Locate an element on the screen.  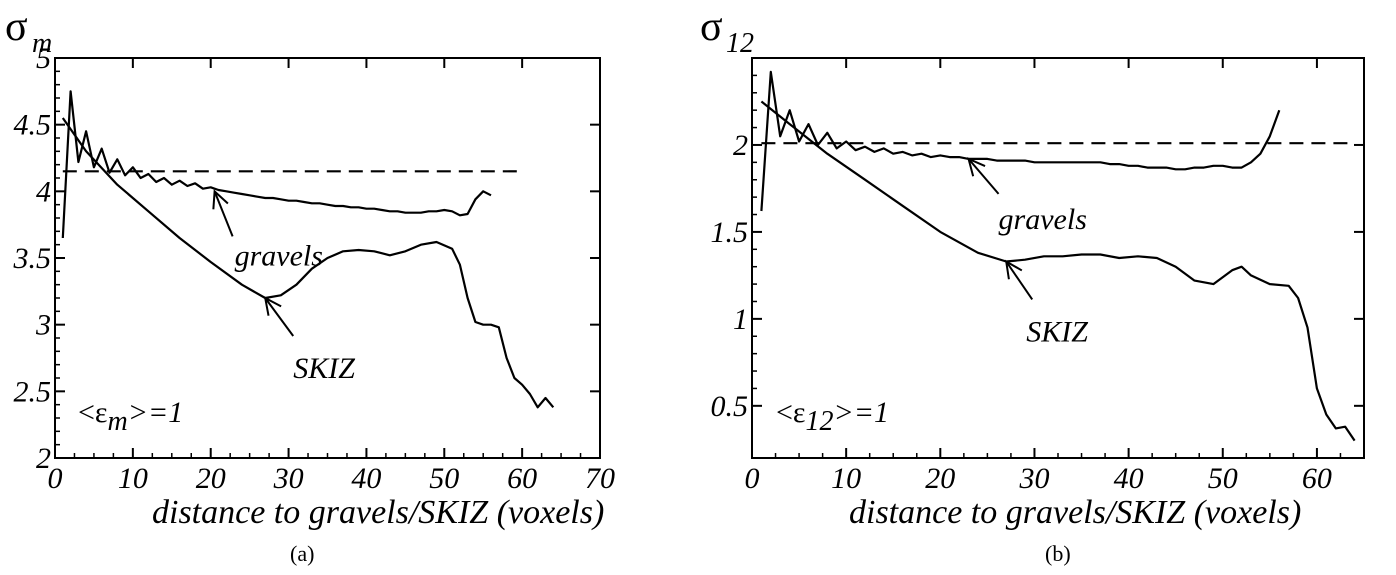
panel-b-xtick-label: 60 is located at coordinates (1317, 478).